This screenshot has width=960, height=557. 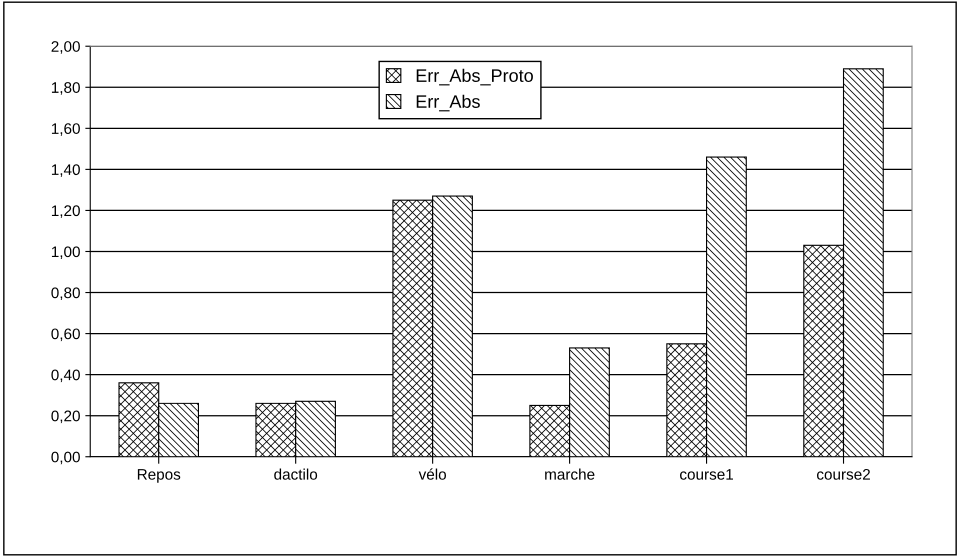 What do you see at coordinates (432, 474) in the screenshot?
I see `x-tick-label: vélo` at bounding box center [432, 474].